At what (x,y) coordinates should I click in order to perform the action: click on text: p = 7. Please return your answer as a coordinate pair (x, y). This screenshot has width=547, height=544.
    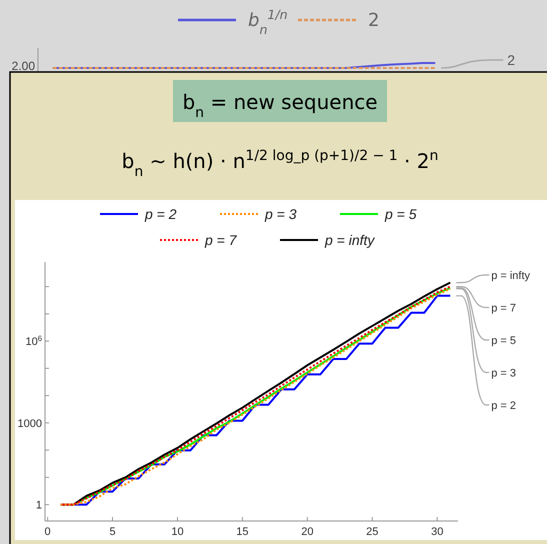
    Looking at the image, I should click on (503, 308).